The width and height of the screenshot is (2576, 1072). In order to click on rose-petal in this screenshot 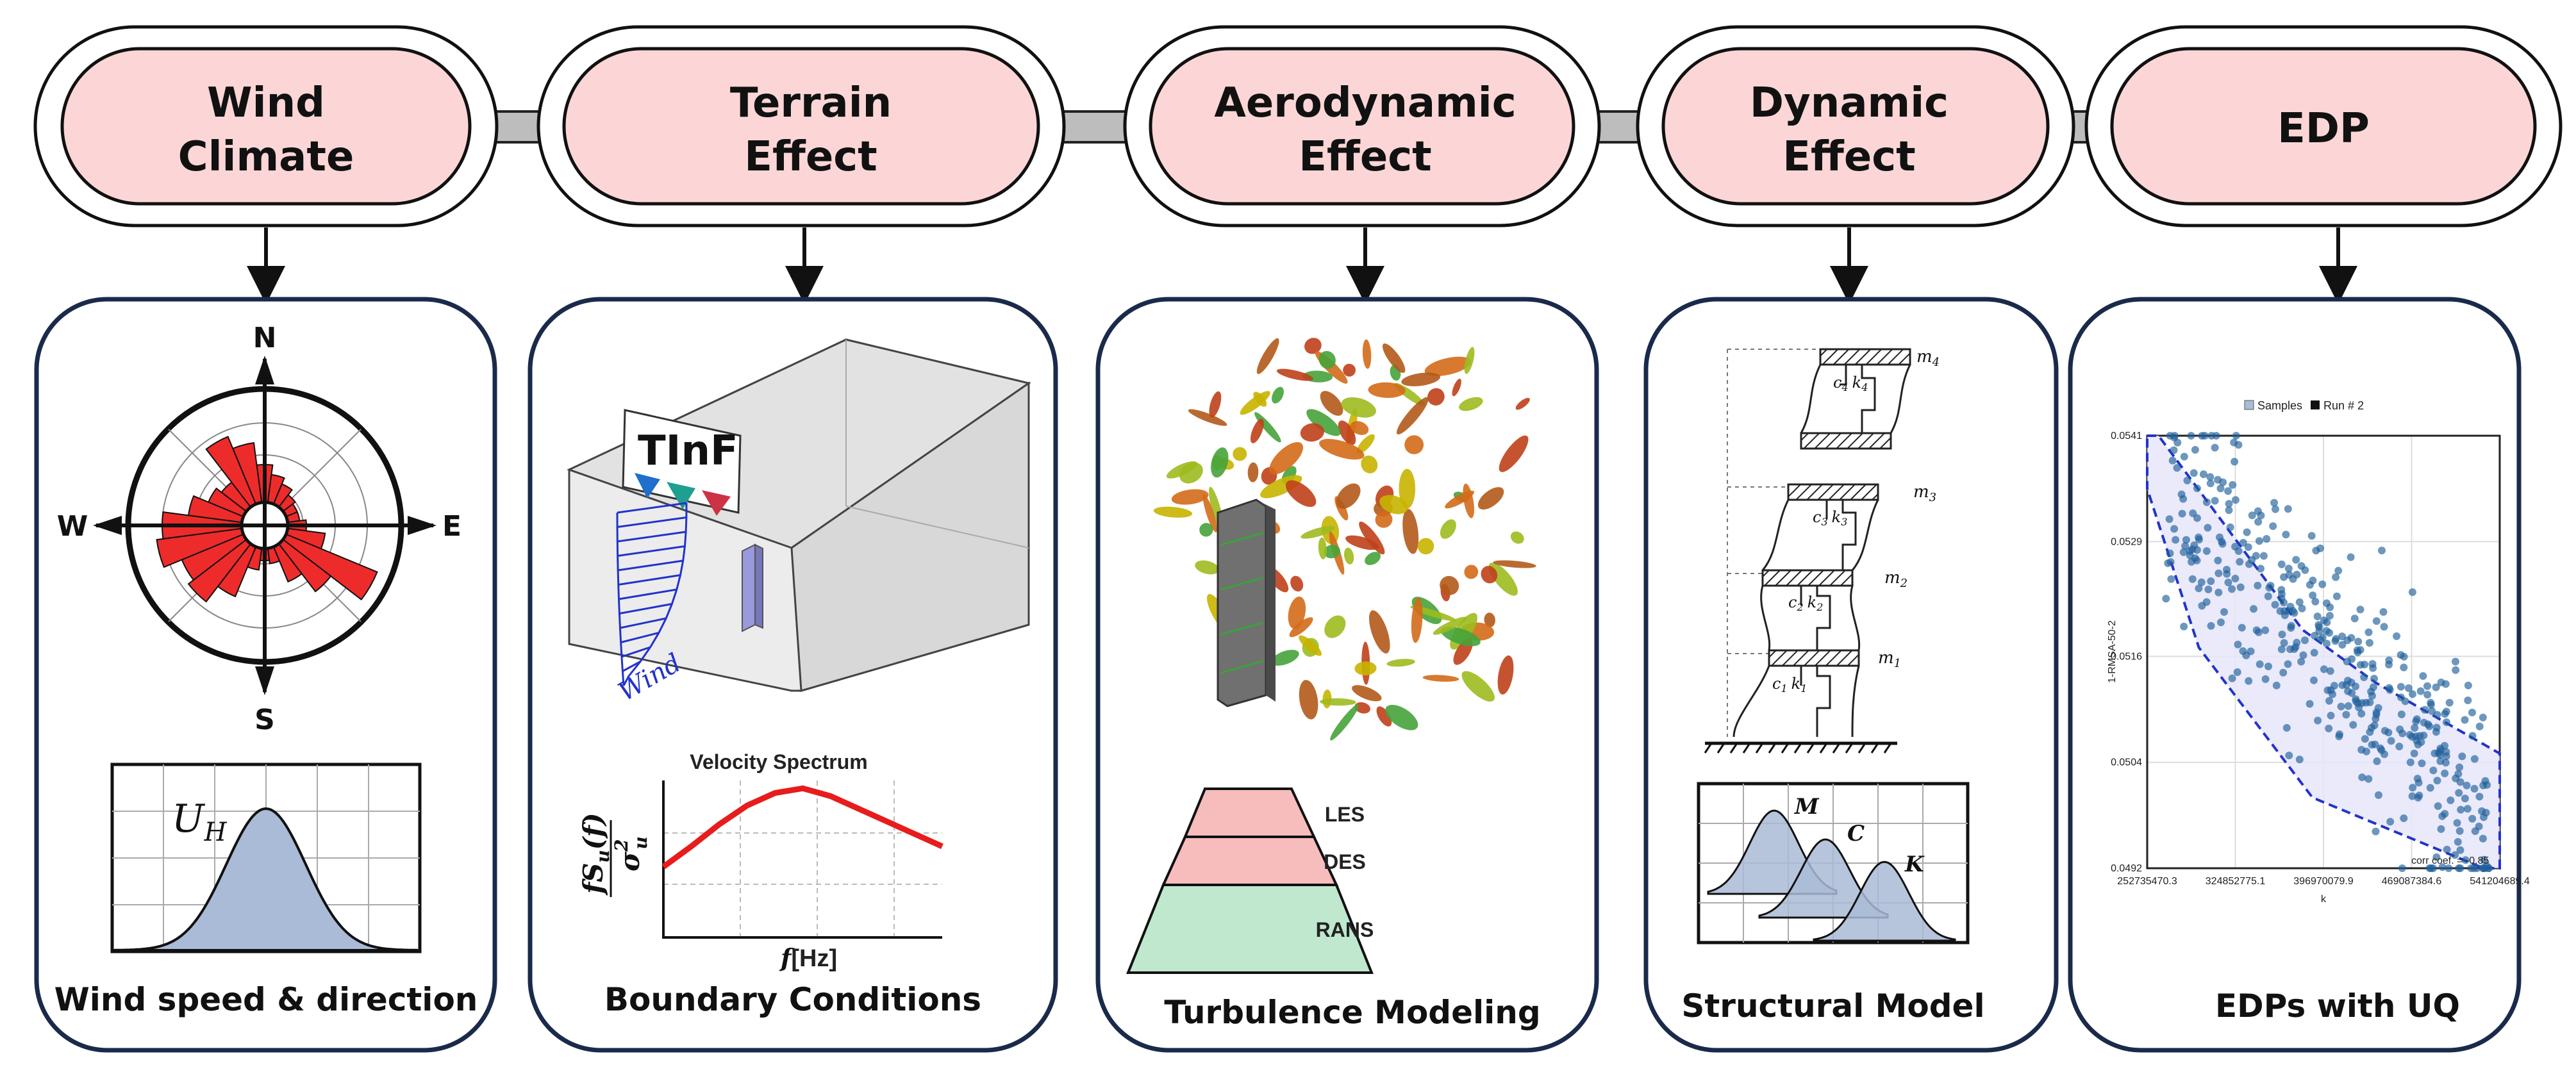, I will do `click(226, 564)`.